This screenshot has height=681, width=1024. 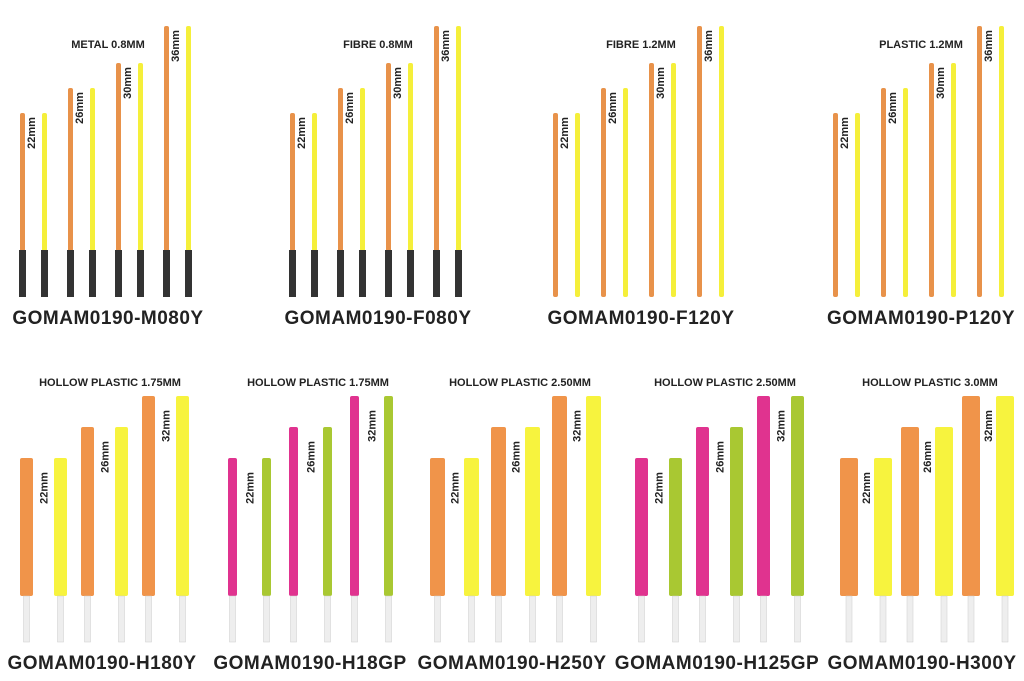 What do you see at coordinates (640, 318) in the screenshot?
I see `product-code: GOMAM0190-F120Y` at bounding box center [640, 318].